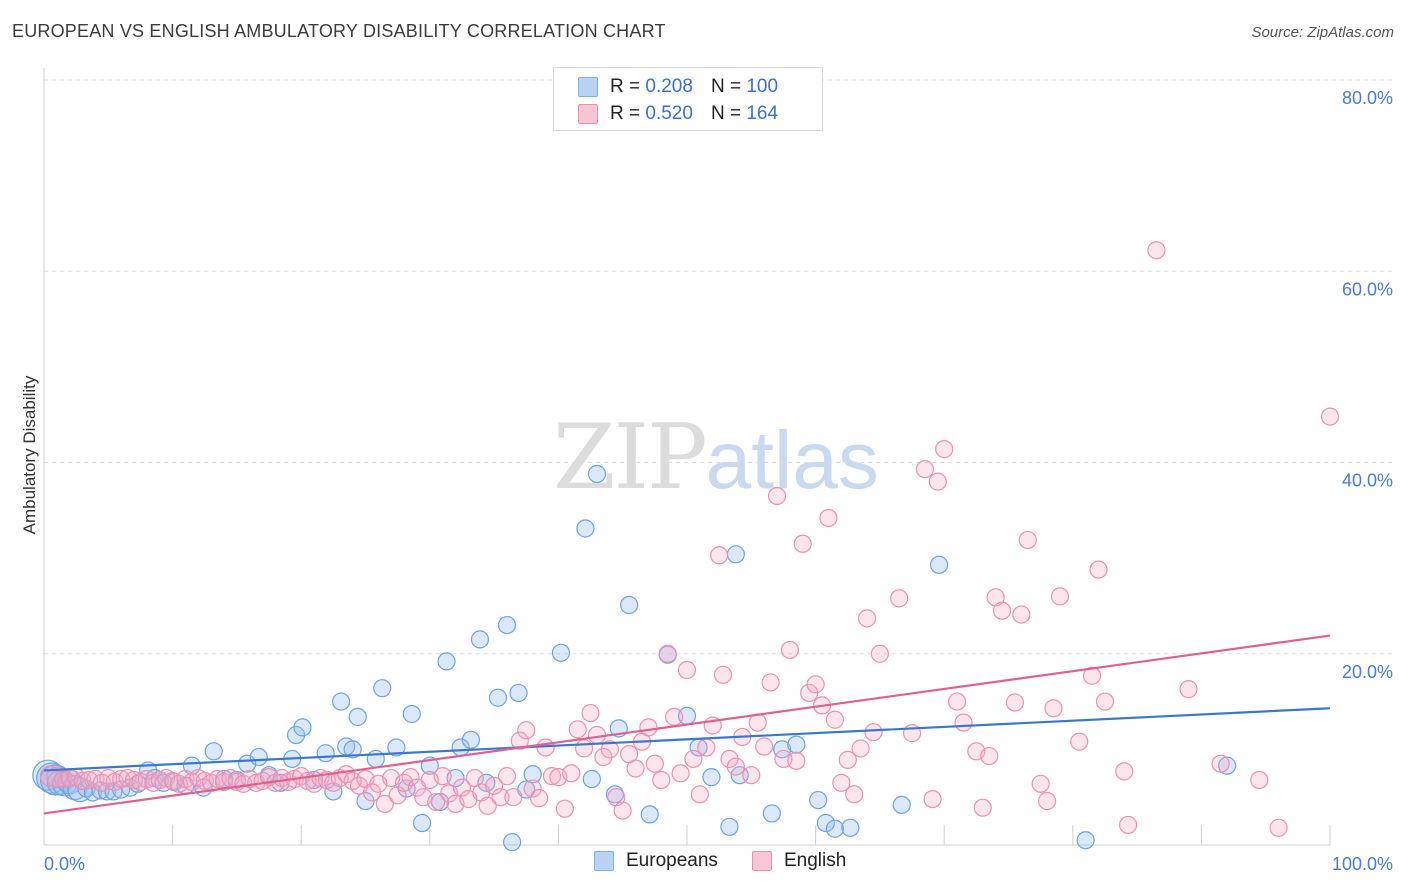 The height and width of the screenshot is (892, 1406). What do you see at coordinates (1367, 481) in the screenshot?
I see `y-tick-label: 40.0%` at bounding box center [1367, 481].